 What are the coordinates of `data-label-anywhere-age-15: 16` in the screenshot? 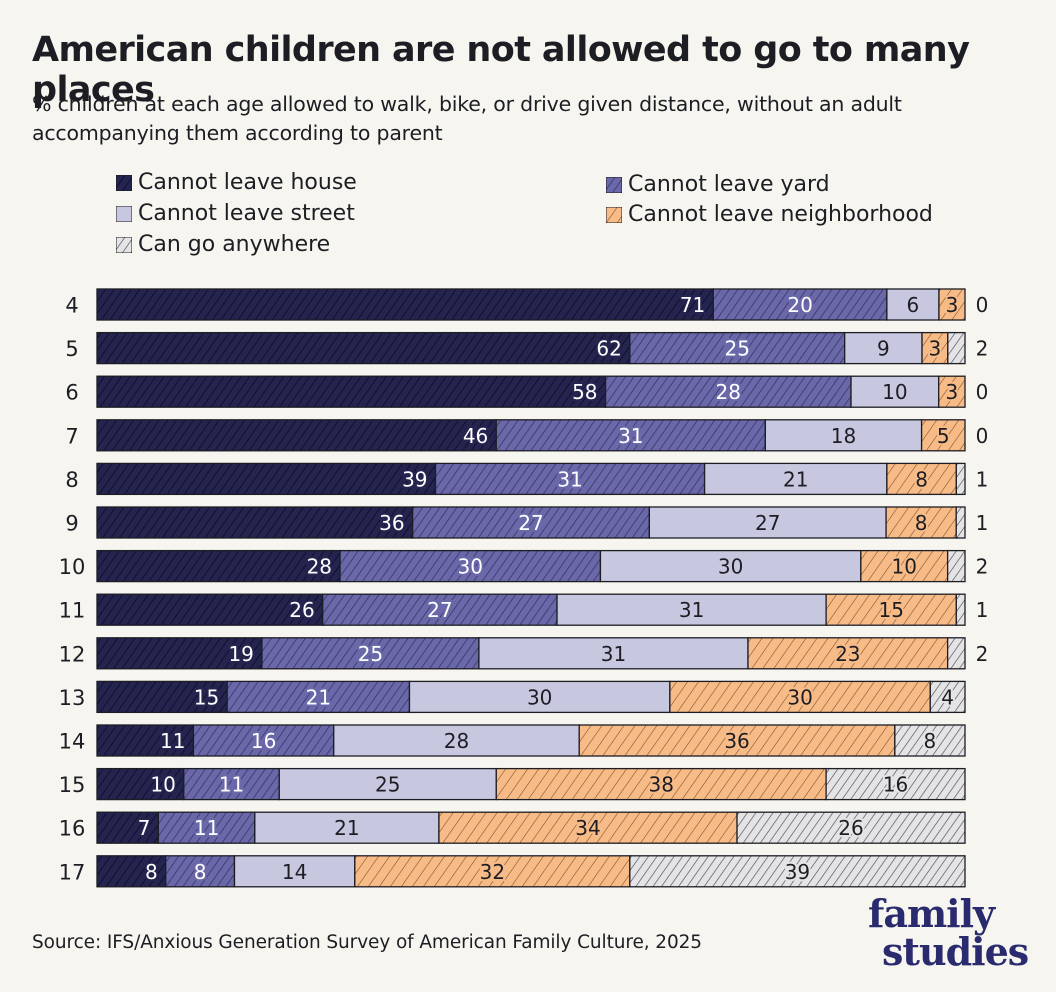 It's located at (895, 785).